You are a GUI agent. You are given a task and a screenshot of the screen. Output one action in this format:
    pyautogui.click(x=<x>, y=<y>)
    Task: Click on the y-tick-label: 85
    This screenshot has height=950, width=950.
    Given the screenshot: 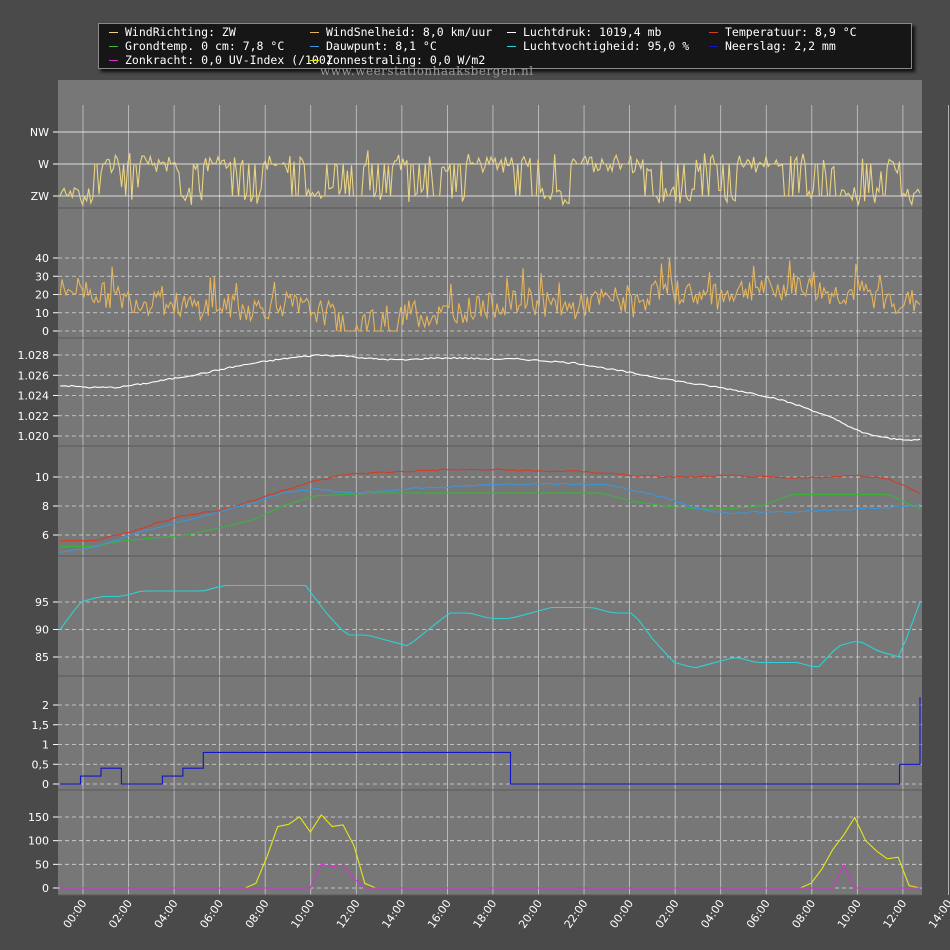 What is the action you would take?
    pyautogui.click(x=42, y=657)
    